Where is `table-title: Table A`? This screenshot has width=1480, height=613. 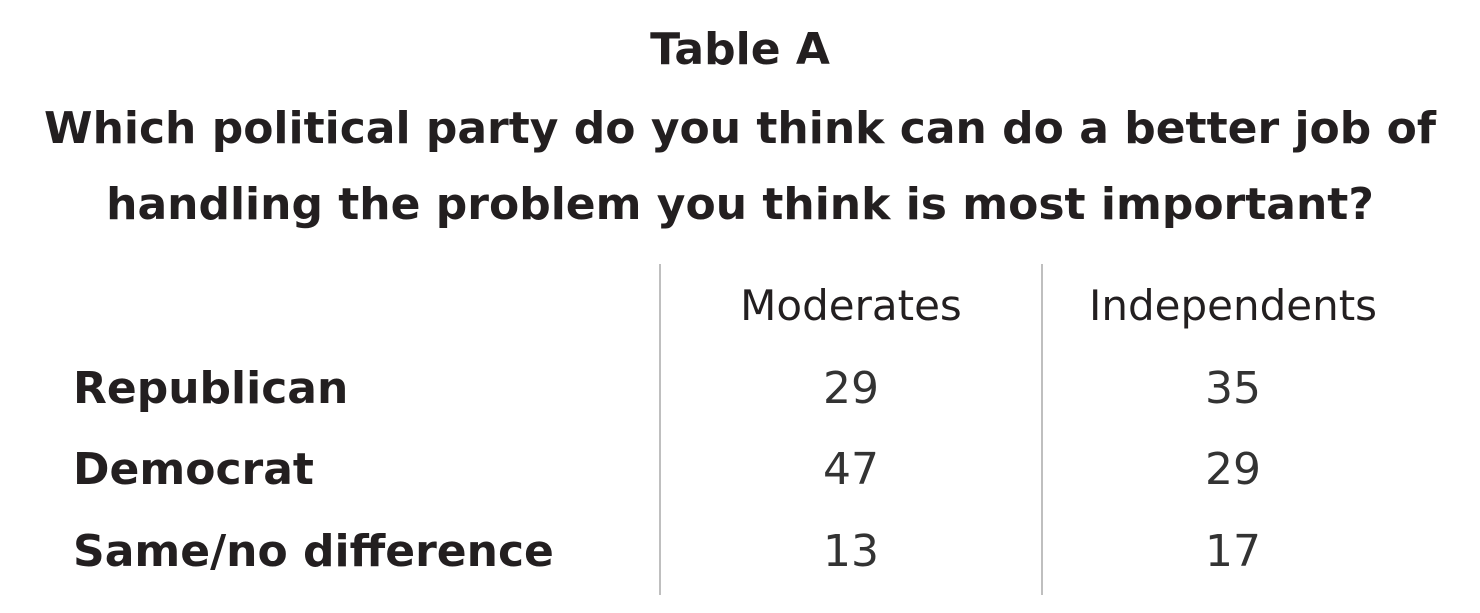
table-title: Table A is located at coordinates (740, 49).